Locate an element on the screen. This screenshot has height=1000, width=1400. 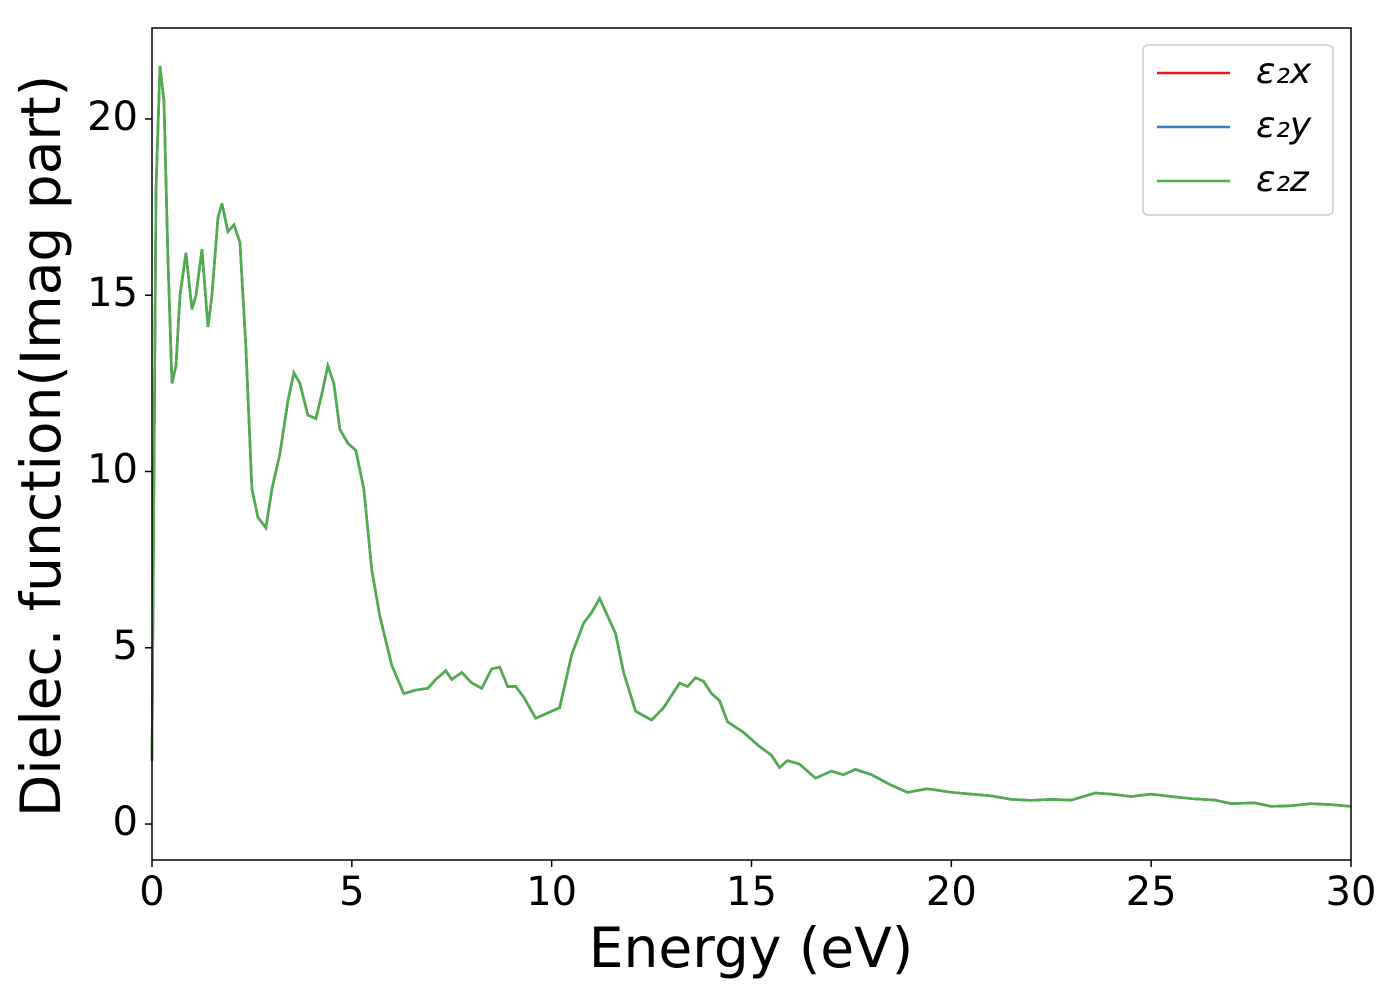
legend-box is located at coordinates (1238, 130).